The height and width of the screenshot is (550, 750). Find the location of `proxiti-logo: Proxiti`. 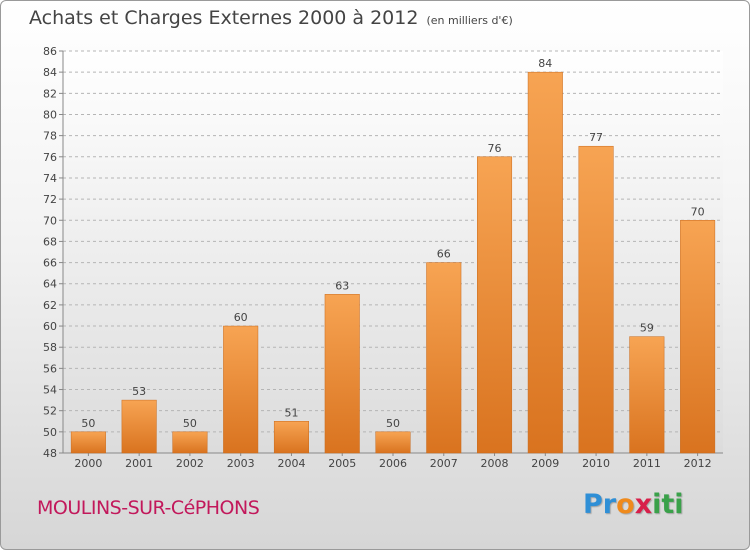

proxiti-logo: Proxiti is located at coordinates (633, 504).